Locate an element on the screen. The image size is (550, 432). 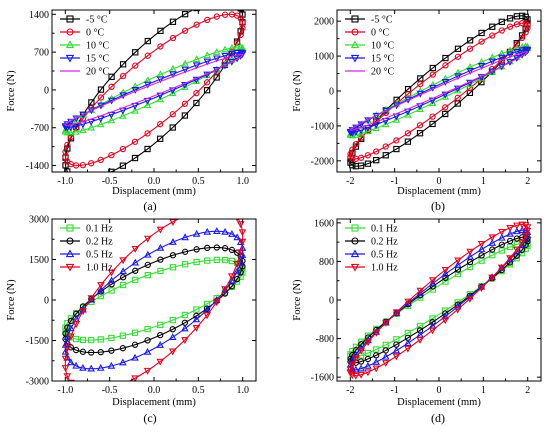
x-tick-label: 1.0 is located at coordinates (242, 390).